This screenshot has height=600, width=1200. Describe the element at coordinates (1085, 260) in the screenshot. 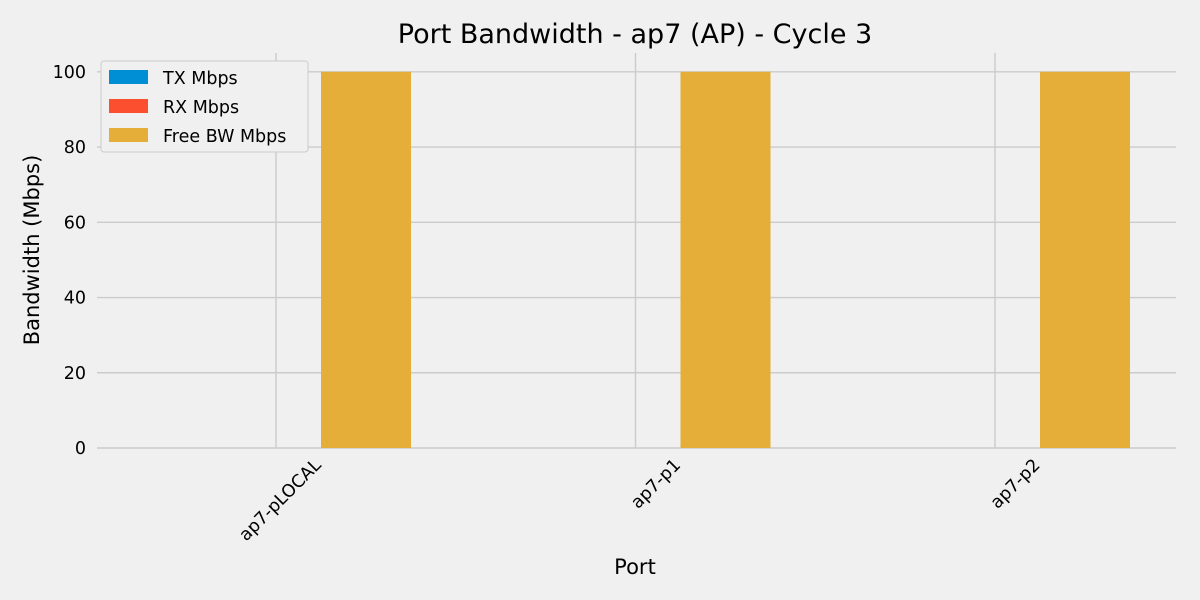

I see `bar-free-bw-mbps-ap7-p2` at that location.